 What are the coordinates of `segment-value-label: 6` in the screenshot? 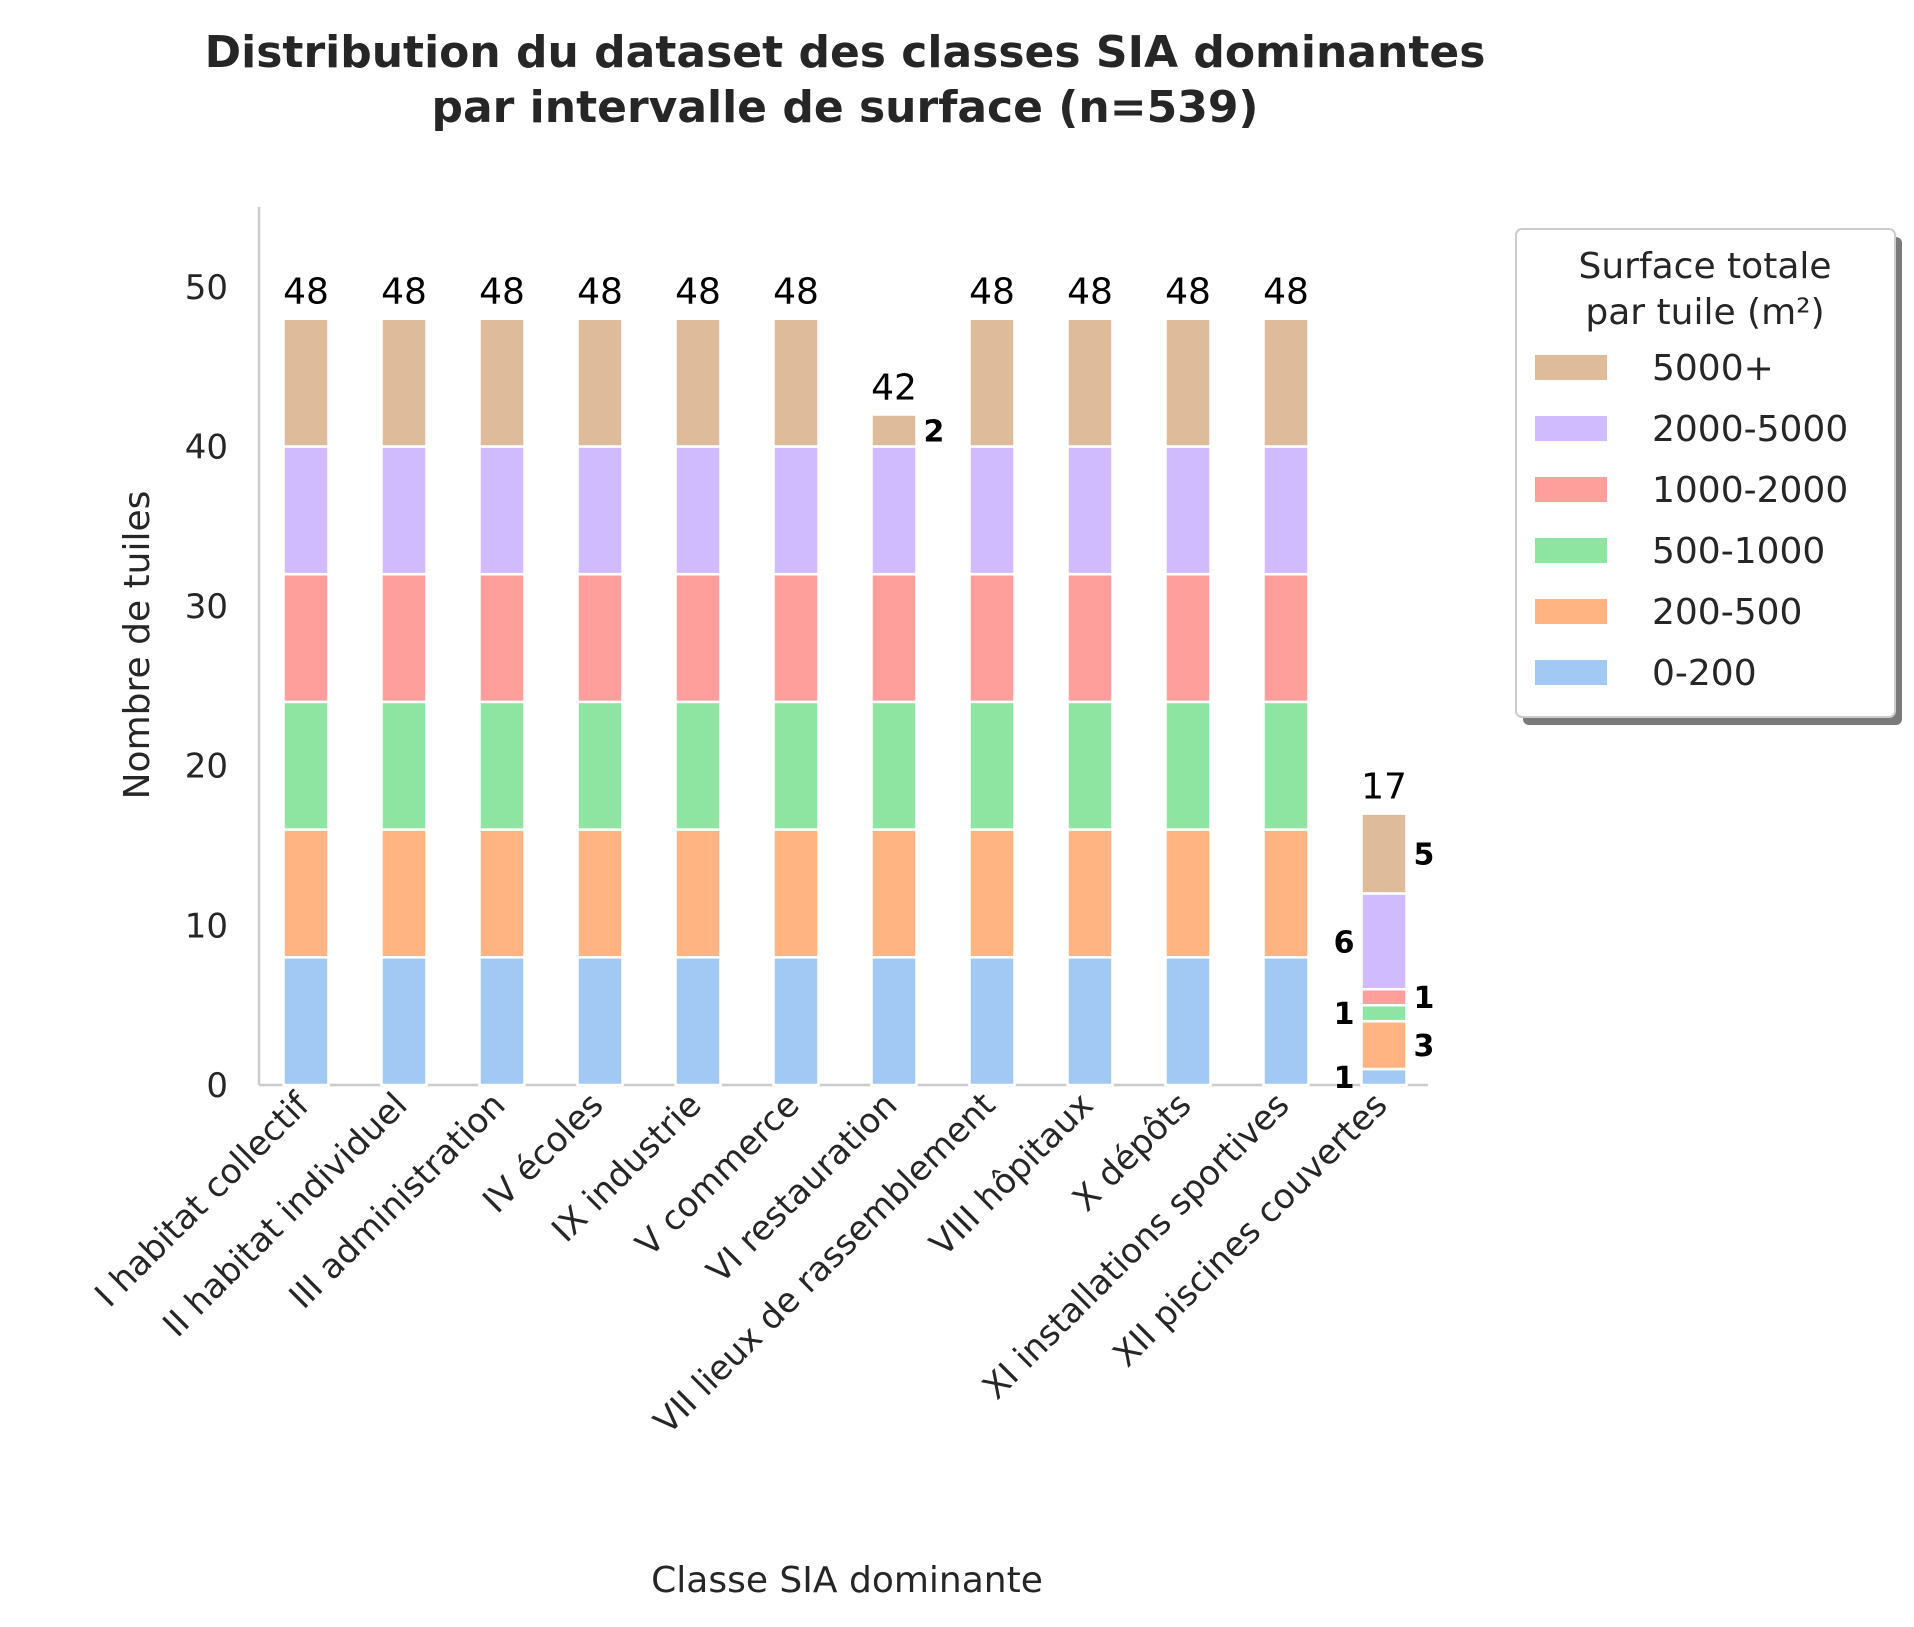 It's located at (1344, 942).